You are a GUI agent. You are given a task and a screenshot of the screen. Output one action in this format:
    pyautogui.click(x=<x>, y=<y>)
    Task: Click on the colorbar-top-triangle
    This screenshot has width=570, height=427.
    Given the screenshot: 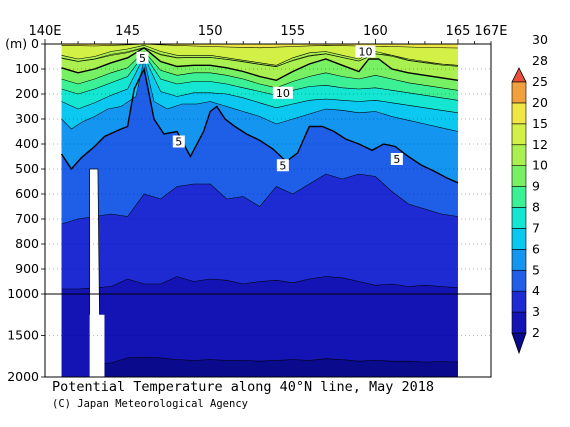 What is the action you would take?
    pyautogui.click(x=519, y=75)
    